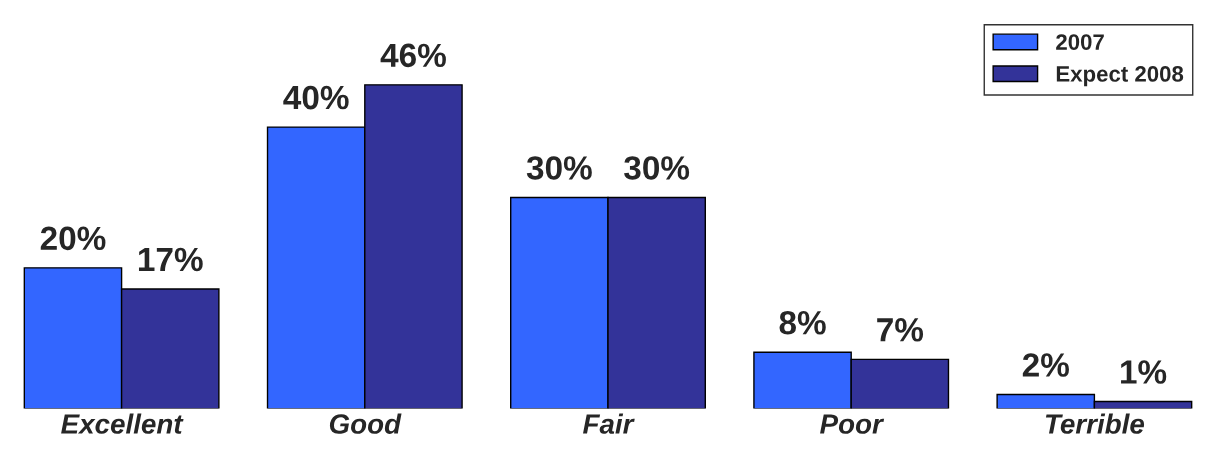  Describe the element at coordinates (170, 259) in the screenshot. I see `data-label: 17%` at that location.